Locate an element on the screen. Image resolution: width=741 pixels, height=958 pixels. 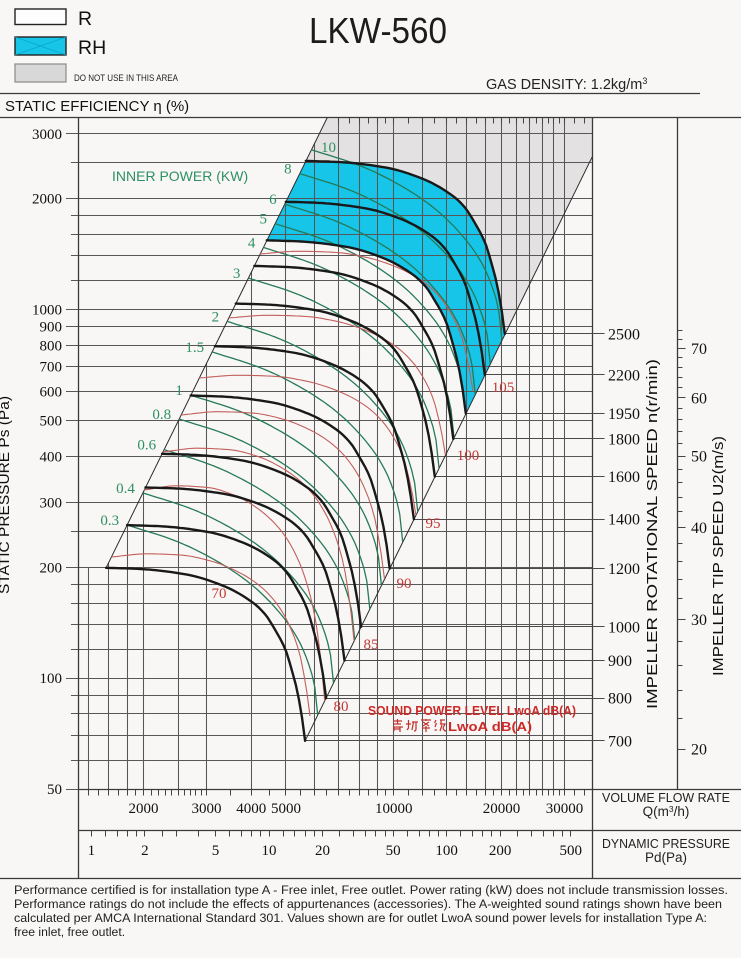
svg-text: 1800 is located at coordinates (624, 439).